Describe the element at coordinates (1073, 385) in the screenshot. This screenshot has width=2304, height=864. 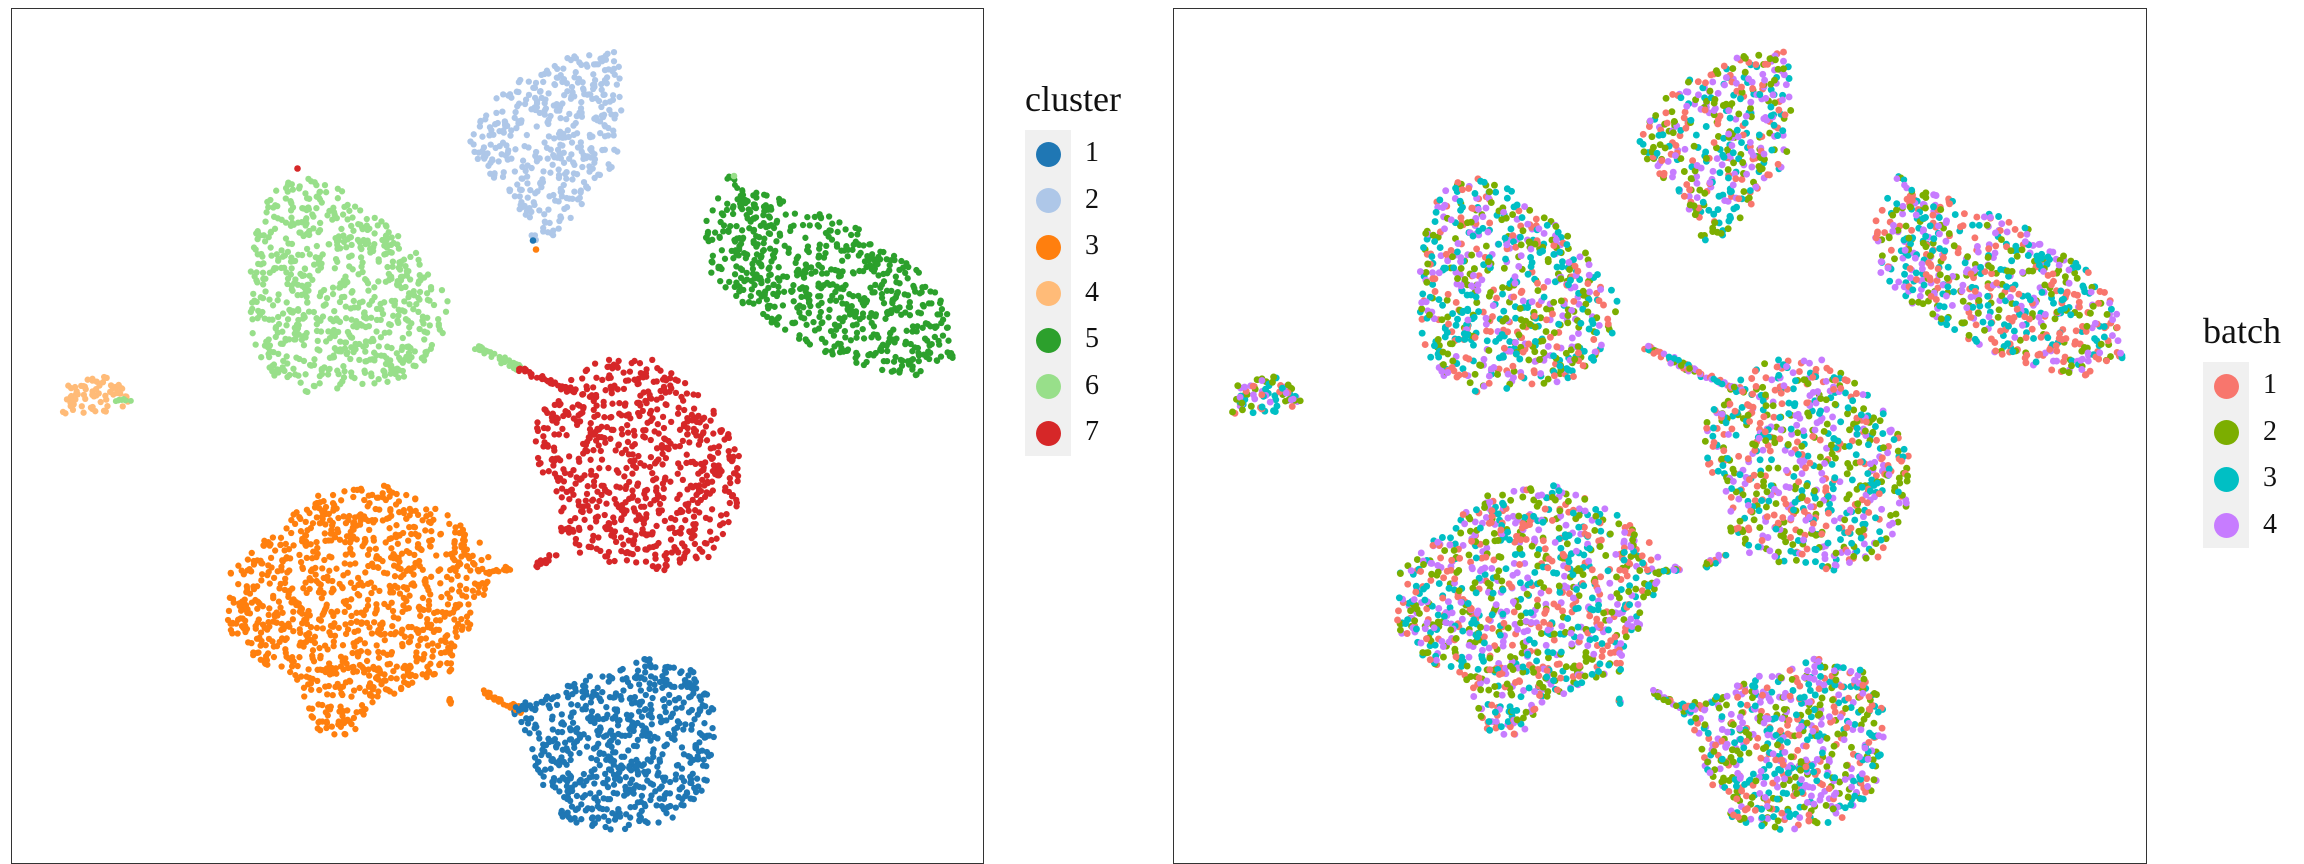
I see `cluster-legend-entry: 6` at that location.